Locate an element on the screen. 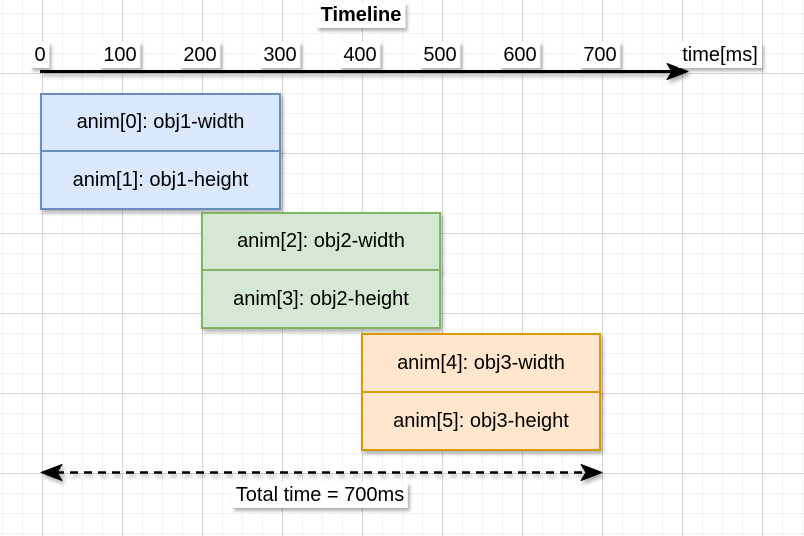 The width and height of the screenshot is (804, 536). anim-block-4-obj3-width: anim[4]: obj3-width is located at coordinates (481, 363).